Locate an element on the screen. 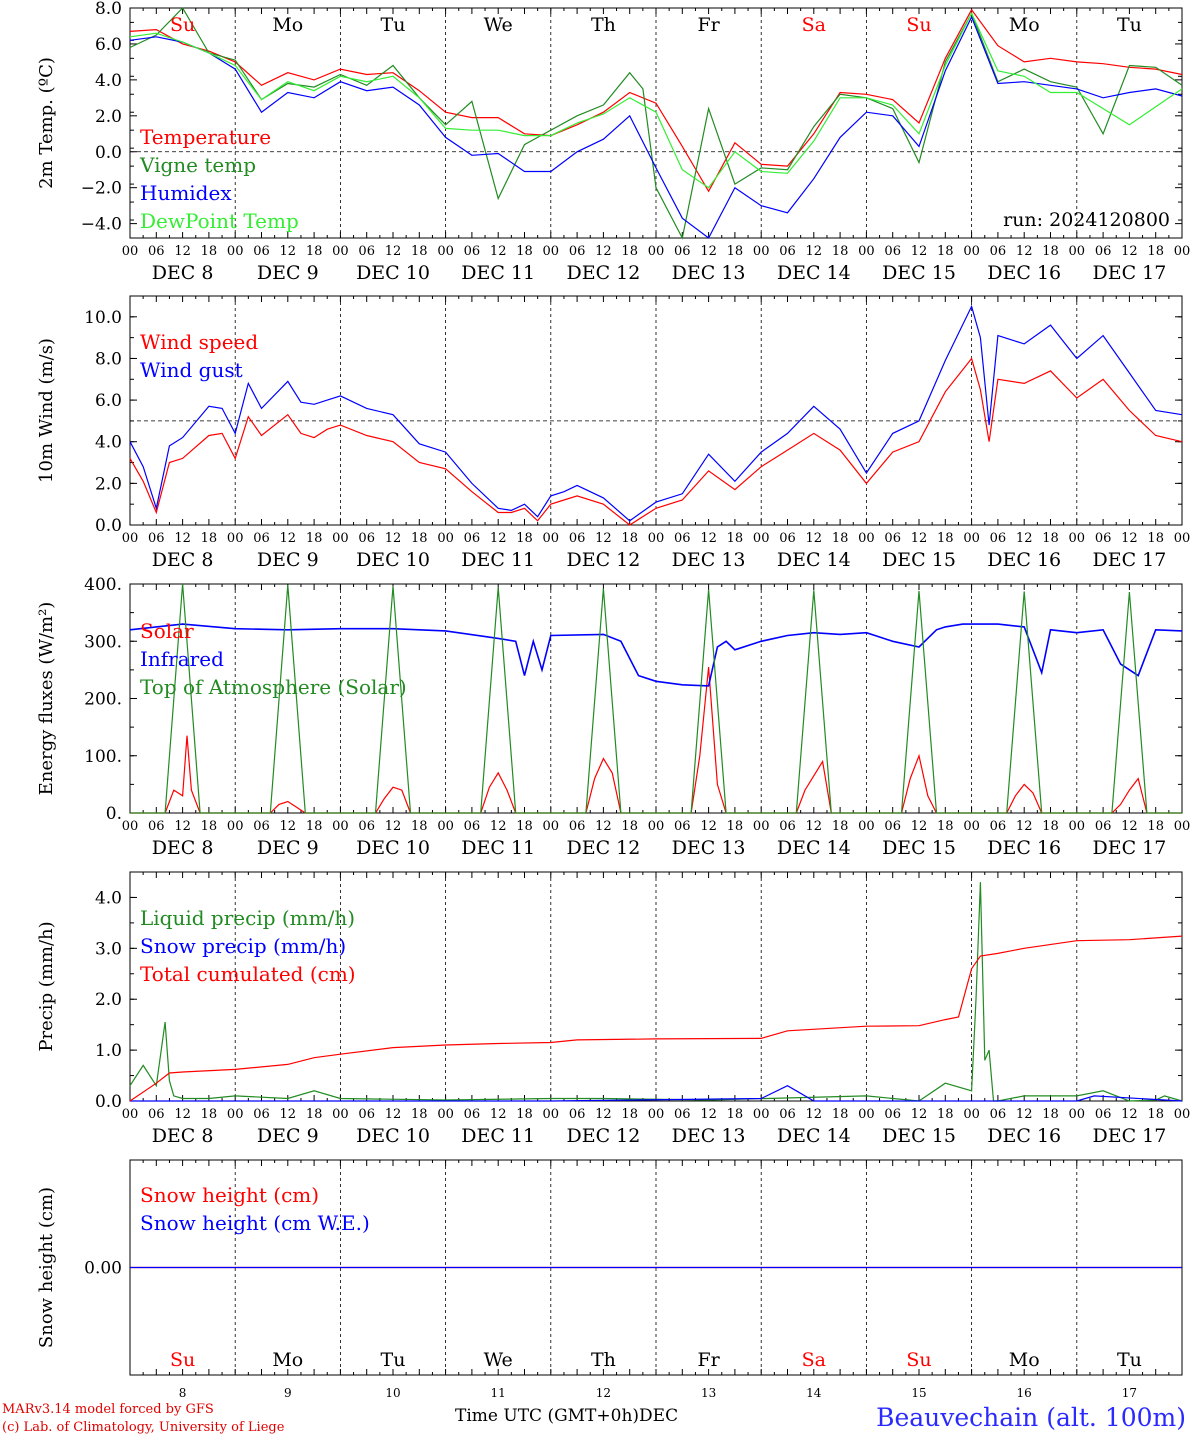 This screenshot has height=1440, width=1194. x-axis-month: DEC is located at coordinates (659, 1416).